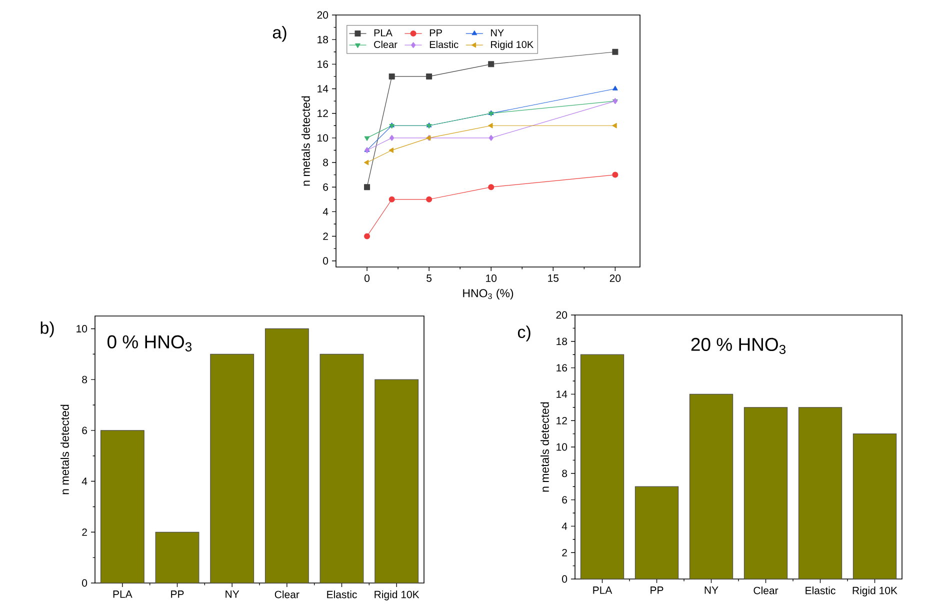 Image resolution: width=936 pixels, height=614 pixels. What do you see at coordinates (383, 32) in the screenshot?
I see `legend-label: PLA` at bounding box center [383, 32].